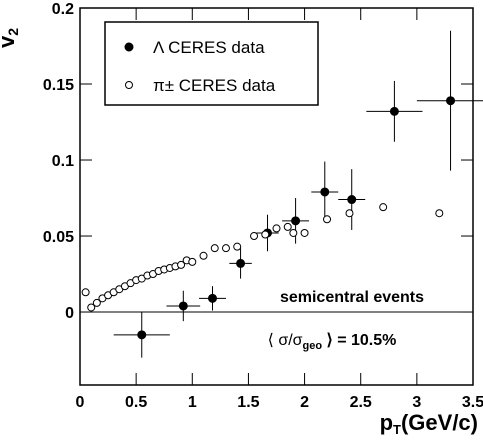 The image size is (483, 441). Describe the element at coordinates (80, 402) in the screenshot. I see `x-tick-label: 0` at that location.